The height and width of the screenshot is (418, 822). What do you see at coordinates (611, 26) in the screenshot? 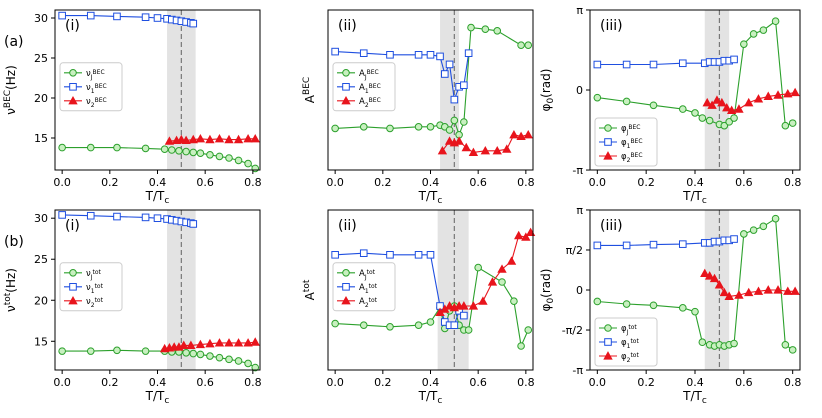
I see `panel-label: (iii)` at bounding box center [611, 26].